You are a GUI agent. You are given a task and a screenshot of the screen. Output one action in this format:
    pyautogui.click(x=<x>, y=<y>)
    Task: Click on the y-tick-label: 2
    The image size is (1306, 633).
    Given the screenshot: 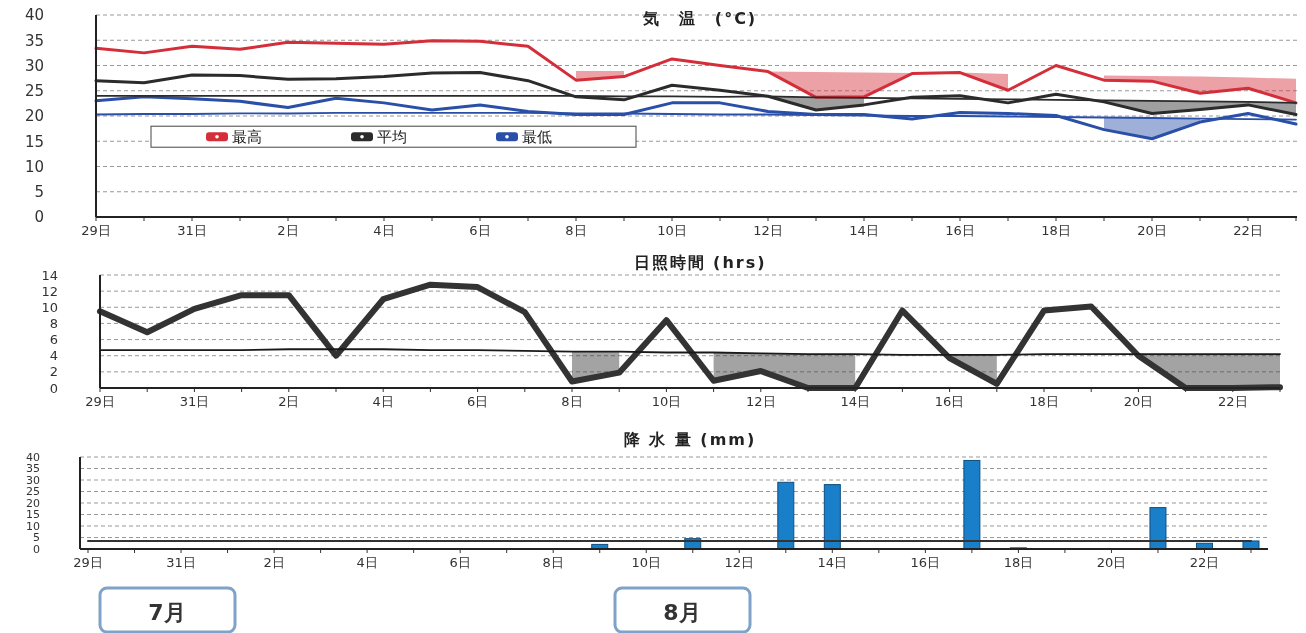 What is the action you would take?
    pyautogui.click(x=53, y=372)
    